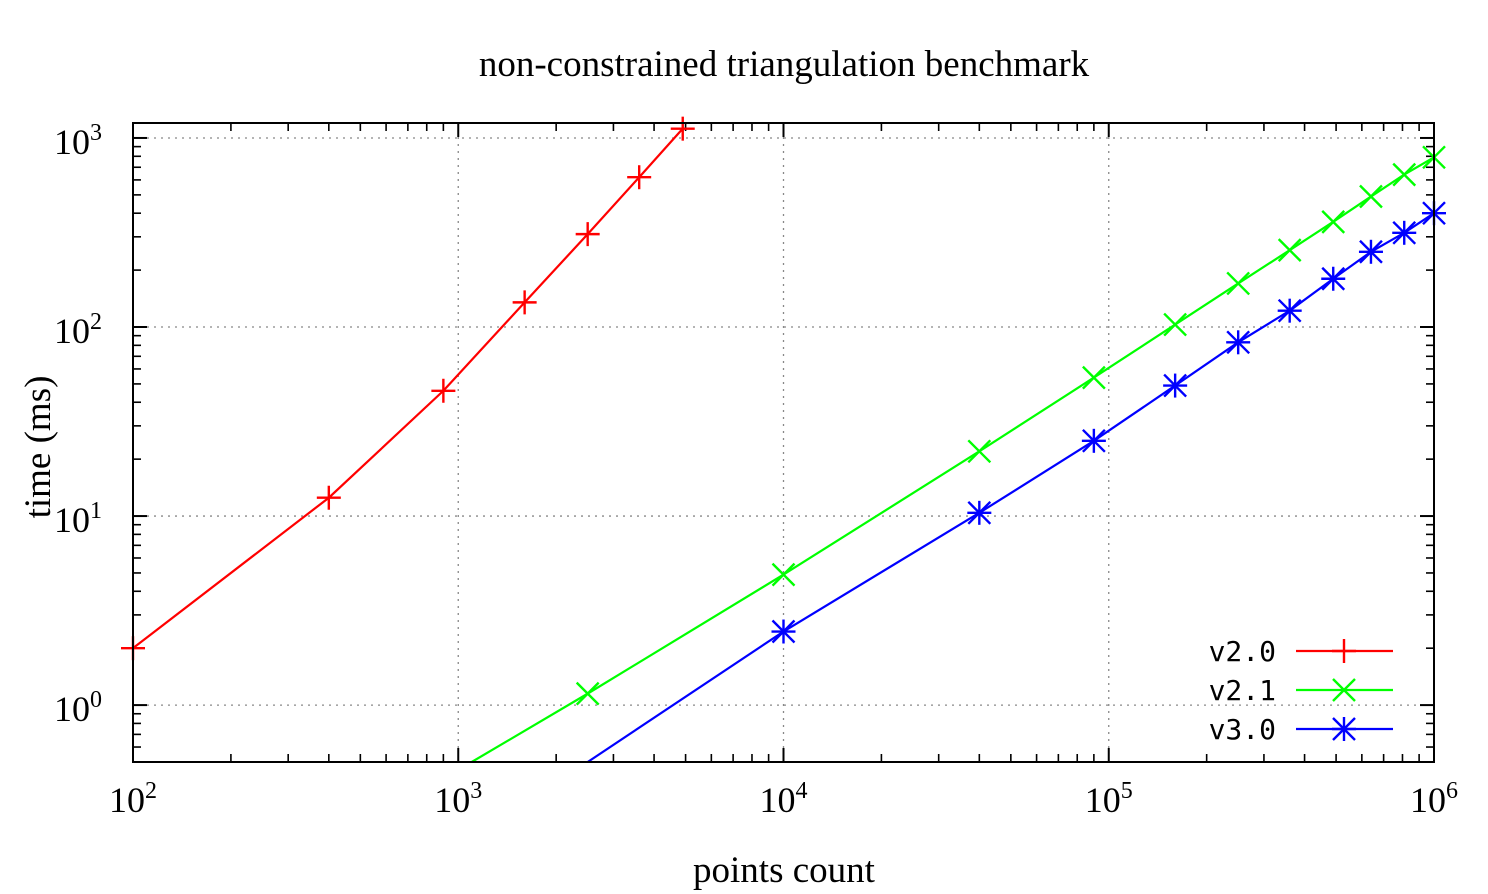 The height and width of the screenshot is (894, 1488). I want to click on legend-label: v3.0, so click(1242, 729).